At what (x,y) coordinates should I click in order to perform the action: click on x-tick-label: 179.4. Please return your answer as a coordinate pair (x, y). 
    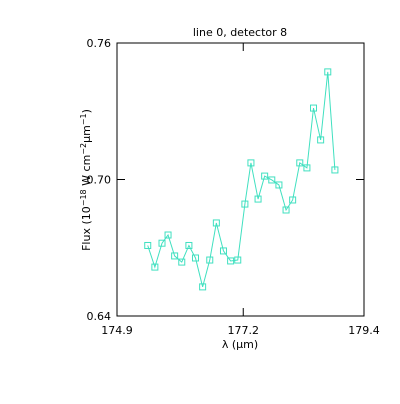
    Looking at the image, I should click on (364, 330).